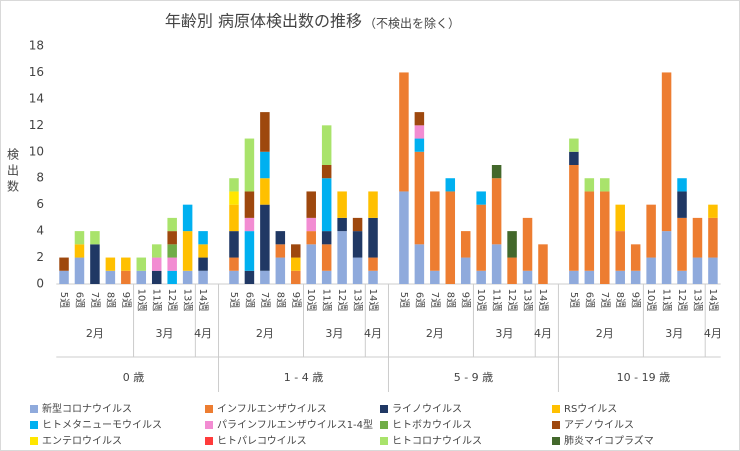 Image resolution: width=740 pixels, height=451 pixels. I want to click on x-tick-label: 10週, so click(651, 300).